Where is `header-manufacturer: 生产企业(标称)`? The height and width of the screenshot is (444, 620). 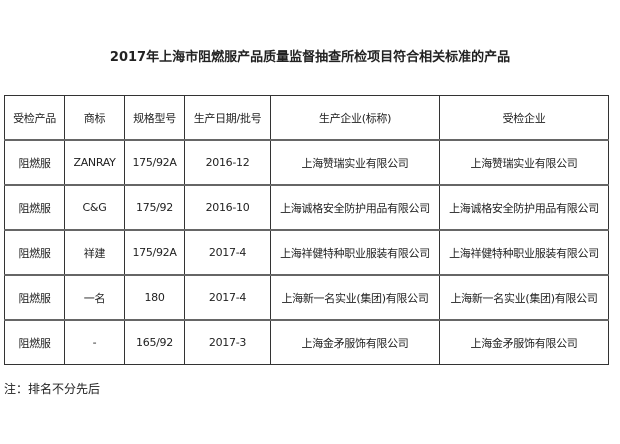 header-manufacturer: 生产企业(标称) is located at coordinates (355, 118).